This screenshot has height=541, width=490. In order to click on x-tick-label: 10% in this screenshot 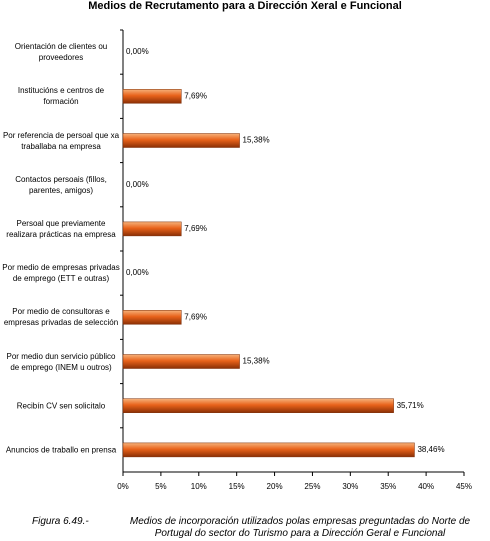, I will do `click(199, 486)`.